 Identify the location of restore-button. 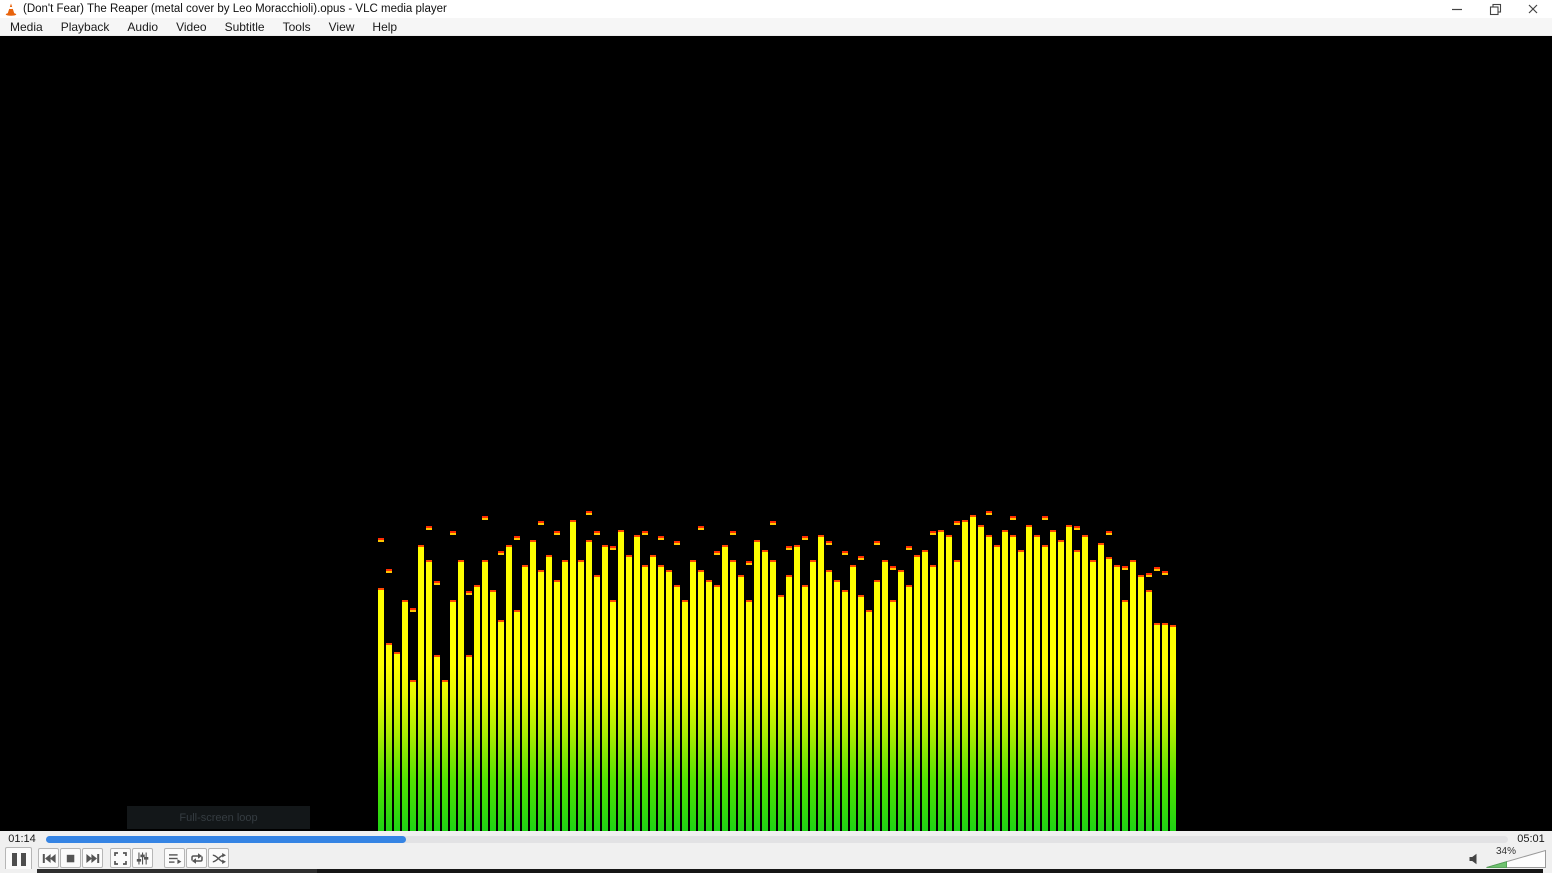
(1495, 9).